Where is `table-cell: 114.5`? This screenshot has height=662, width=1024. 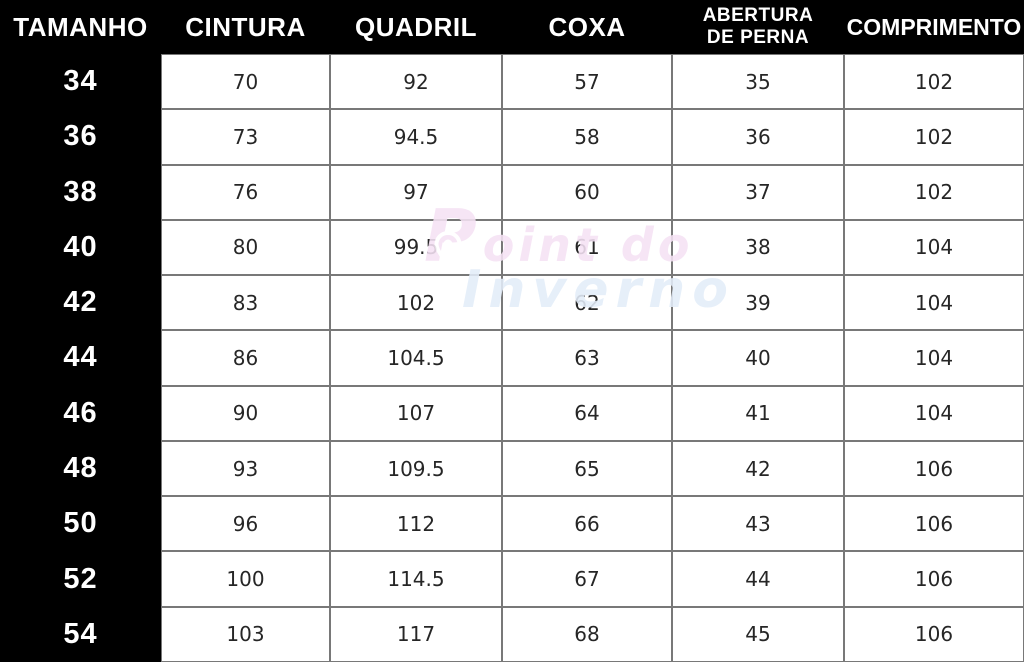
table-cell: 114.5 is located at coordinates (416, 579).